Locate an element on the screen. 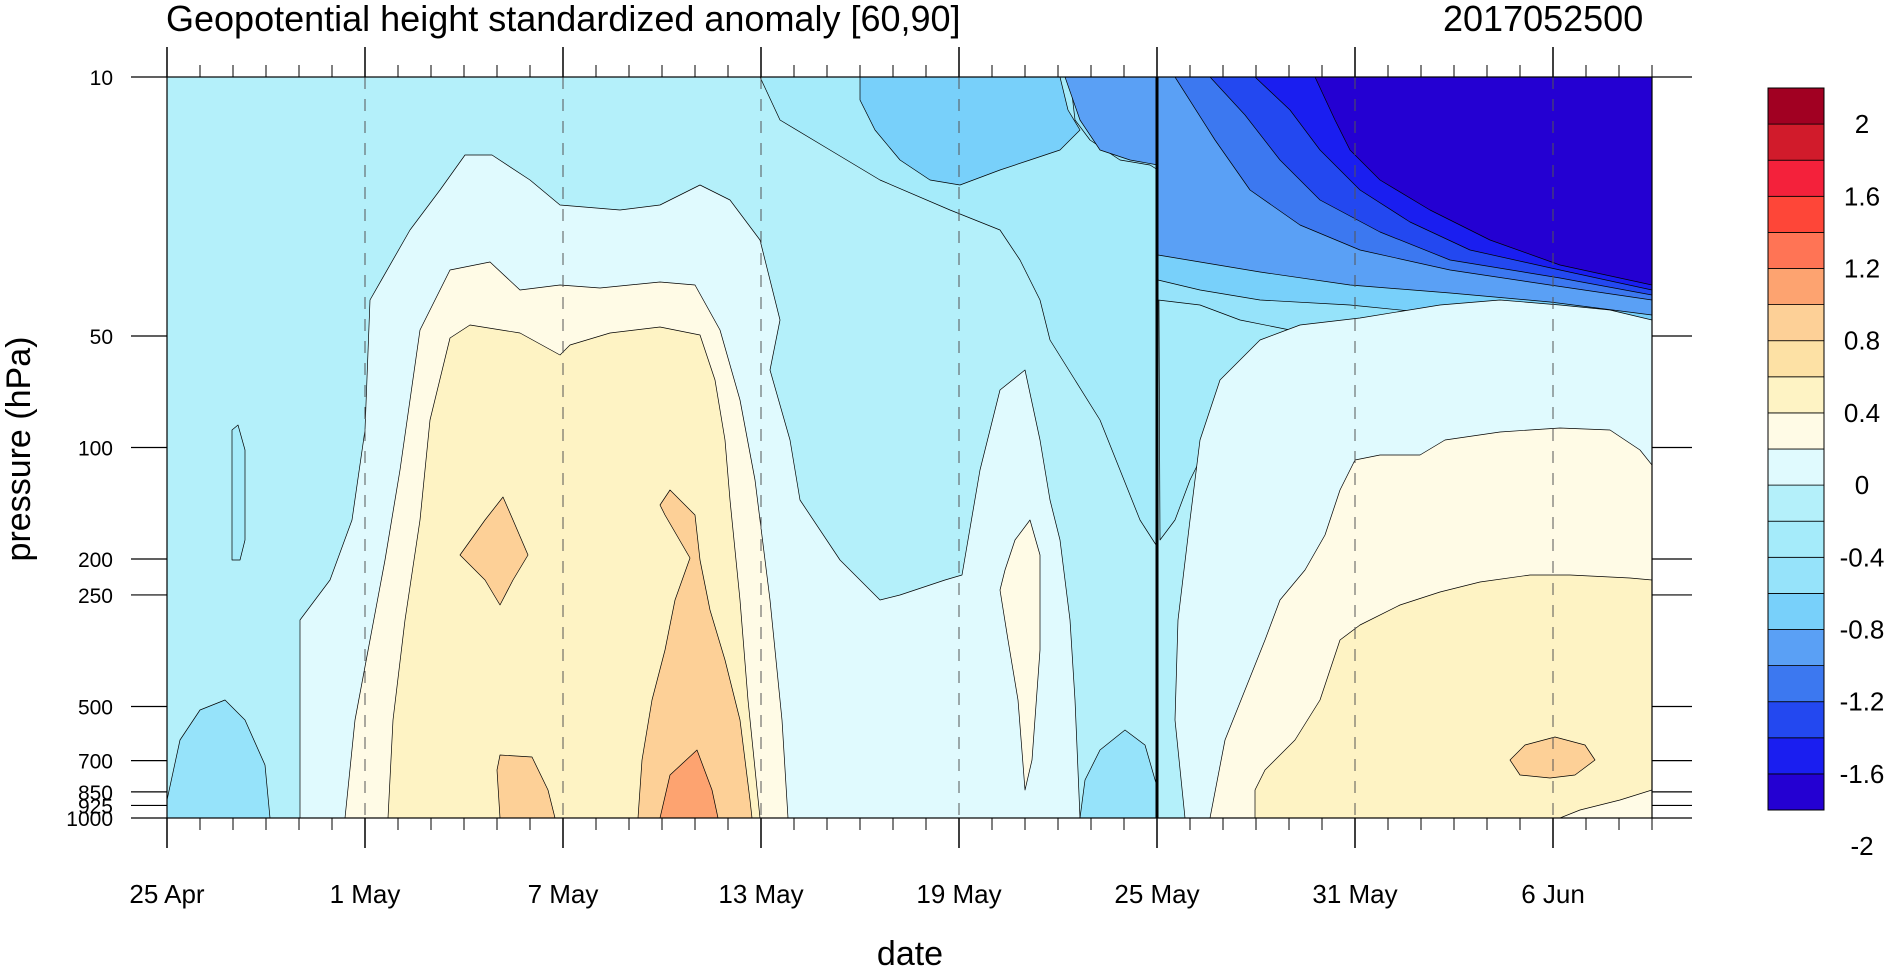  colorbar-label: -1.2 is located at coordinates (1862, 702).